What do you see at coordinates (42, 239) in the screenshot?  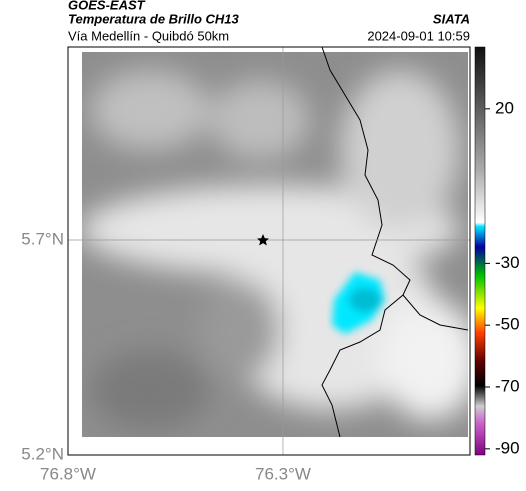 I see `y-tick-label: 5.7°N` at bounding box center [42, 239].